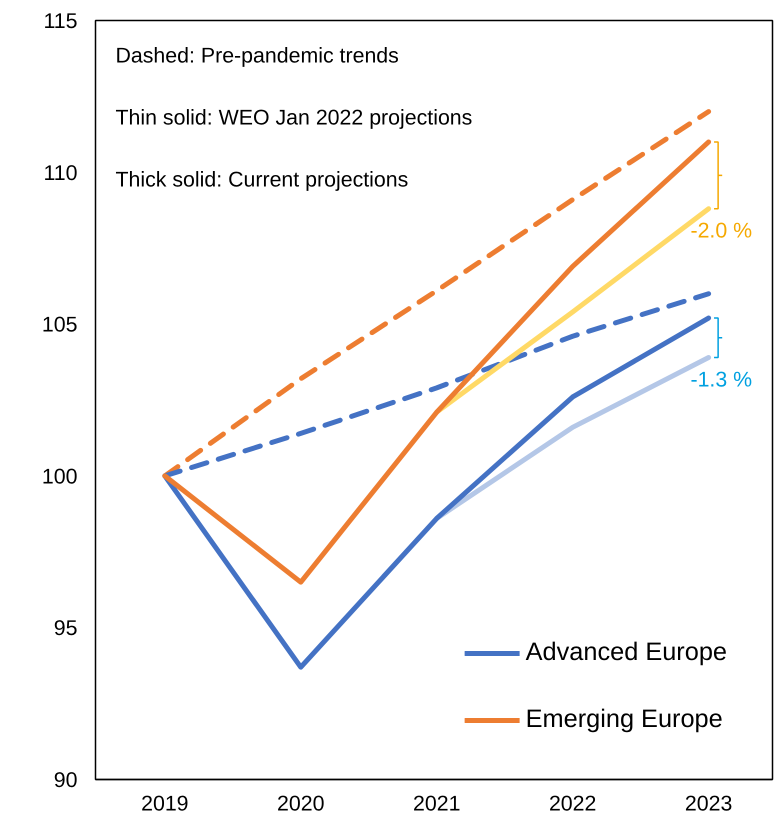  Describe the element at coordinates (257, 56) in the screenshot. I see `annotation: Dashed: Pre-pandemic trends` at that location.